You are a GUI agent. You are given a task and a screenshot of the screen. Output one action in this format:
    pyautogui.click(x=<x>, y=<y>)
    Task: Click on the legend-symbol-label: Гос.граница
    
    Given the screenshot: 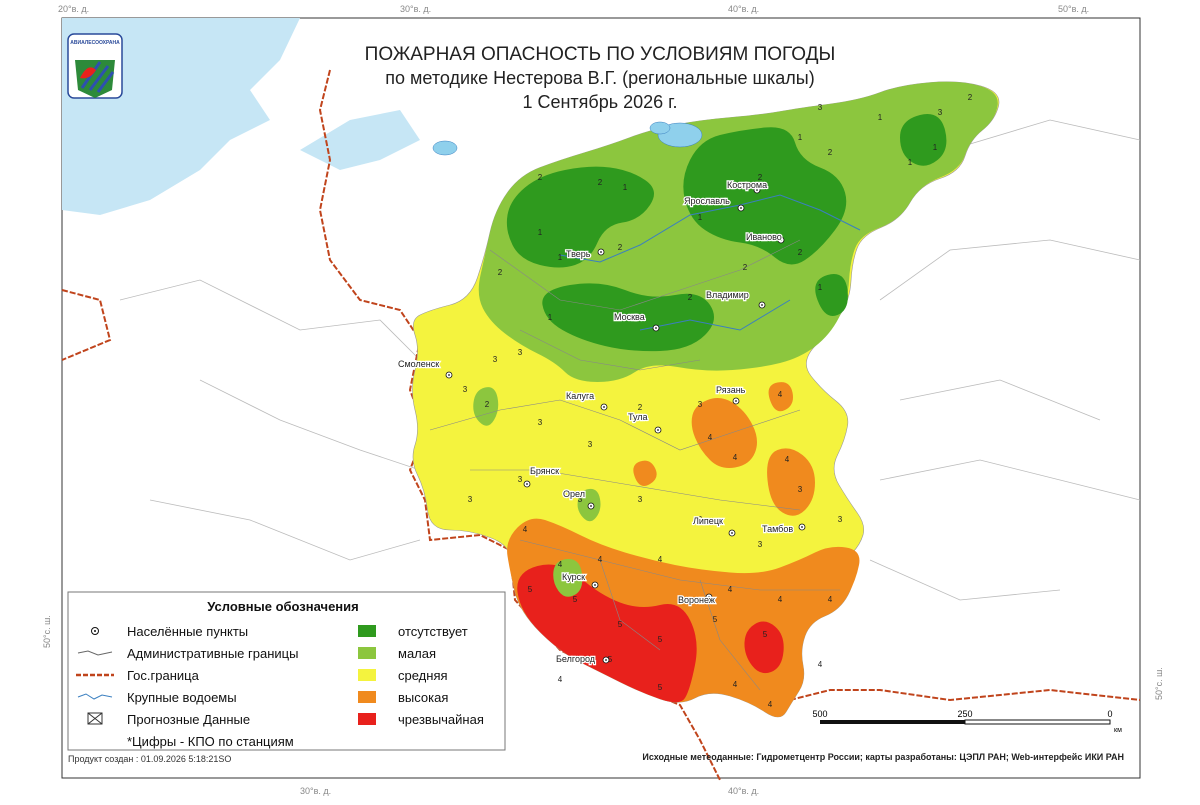 What is the action you would take?
    pyautogui.click(x=163, y=675)
    